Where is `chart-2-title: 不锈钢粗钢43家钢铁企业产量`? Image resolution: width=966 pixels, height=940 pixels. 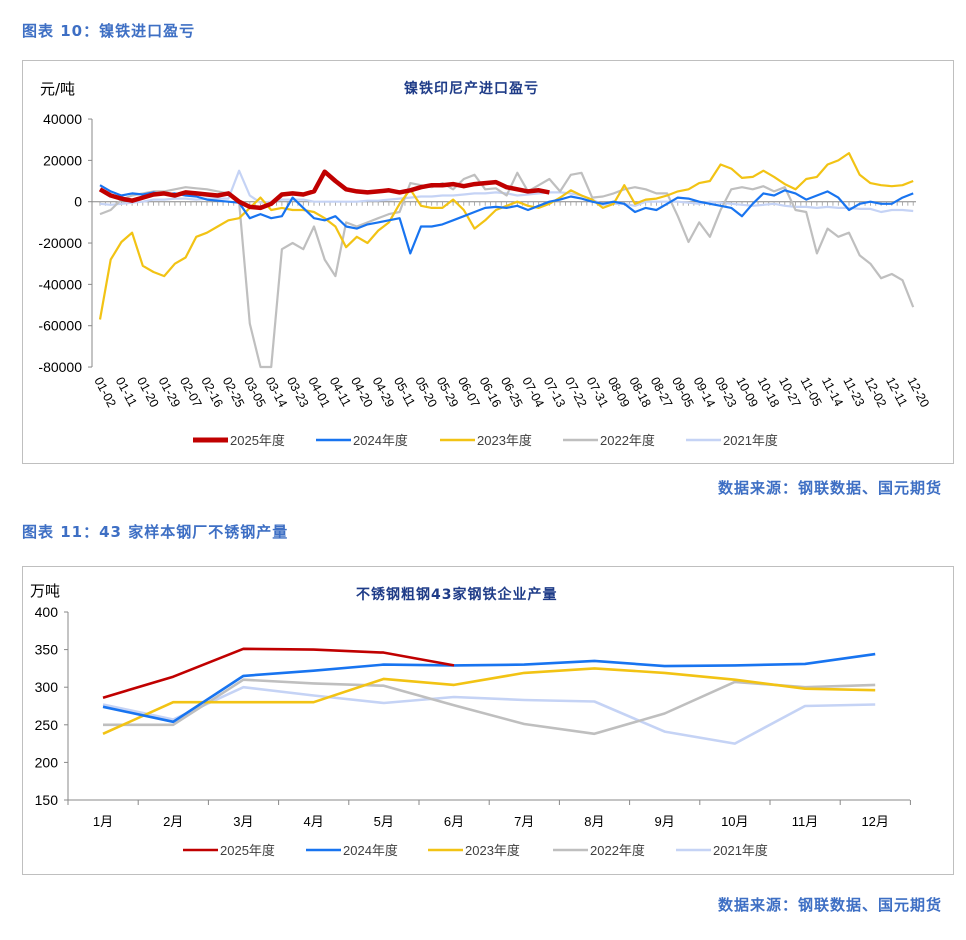 chart-2-title: 不锈钢粗钢43家钢铁企业产量 is located at coordinates (457, 595).